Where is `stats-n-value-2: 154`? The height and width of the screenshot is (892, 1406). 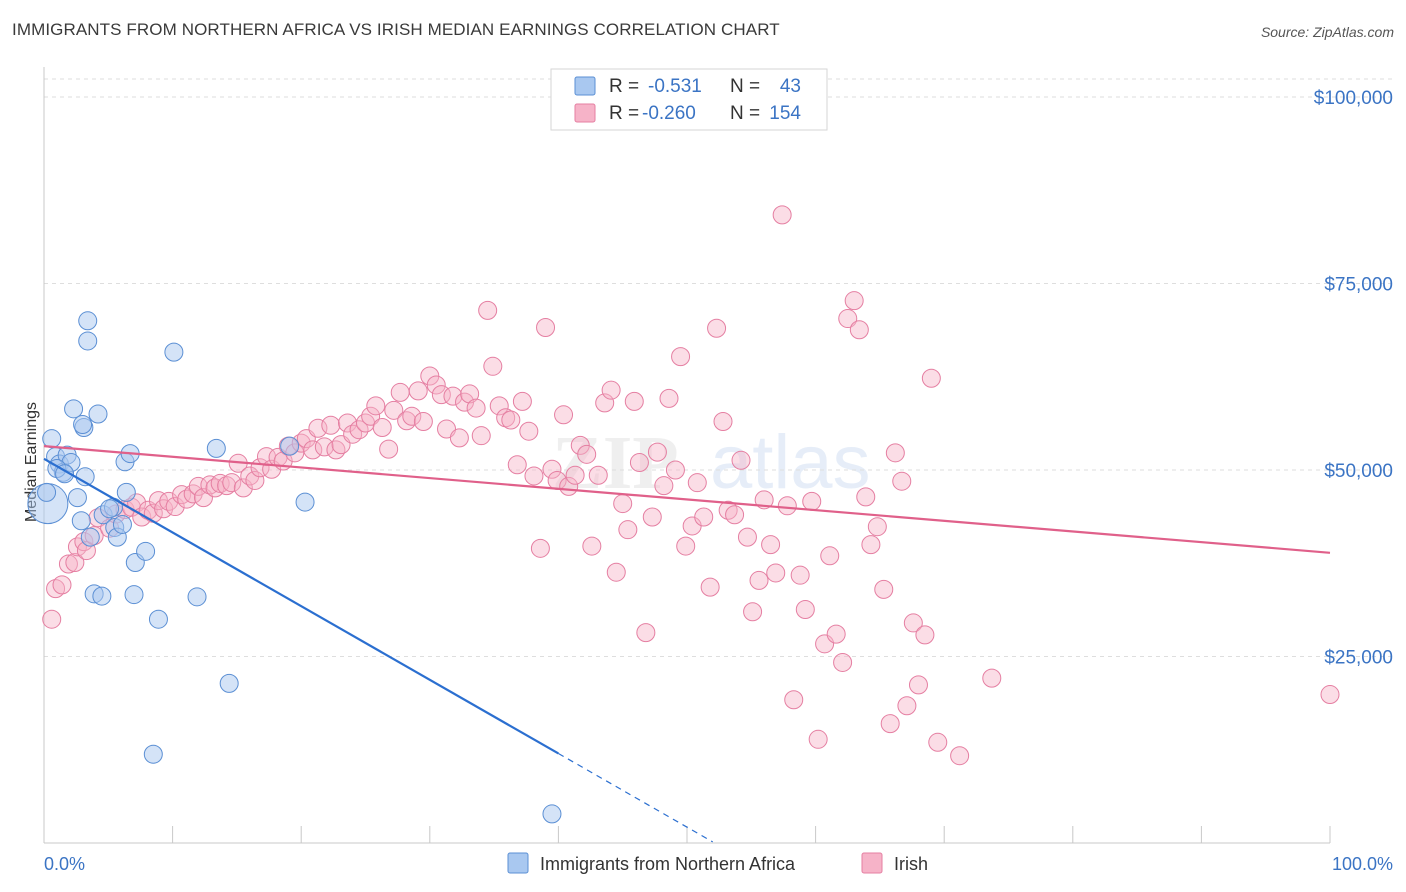 stats-n-value-2: 154 is located at coordinates (785, 113).